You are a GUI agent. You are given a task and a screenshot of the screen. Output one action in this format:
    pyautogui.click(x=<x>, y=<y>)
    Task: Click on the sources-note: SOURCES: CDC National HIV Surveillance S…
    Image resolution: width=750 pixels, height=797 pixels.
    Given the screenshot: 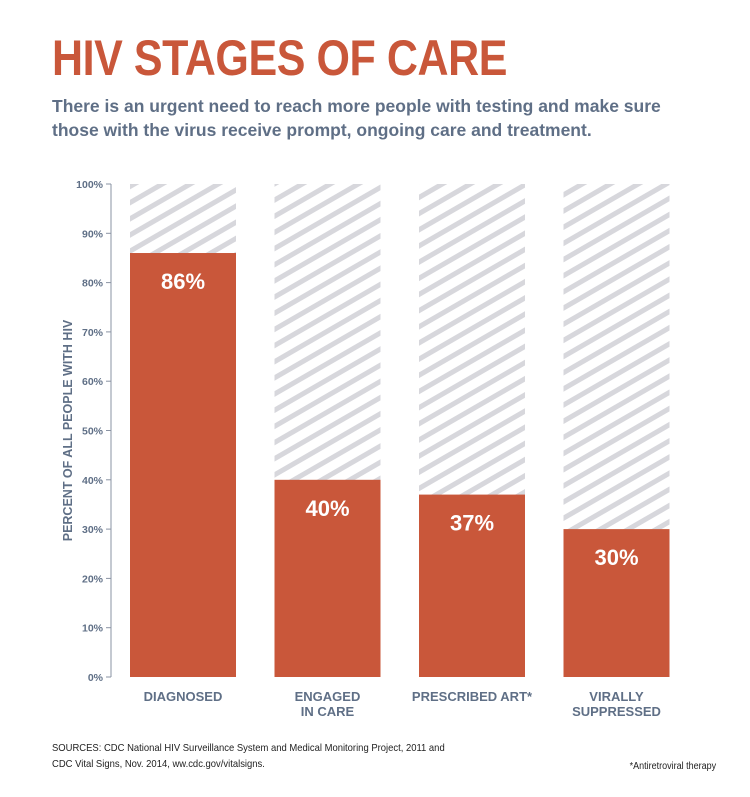 What is the action you would take?
    pyautogui.click(x=248, y=756)
    